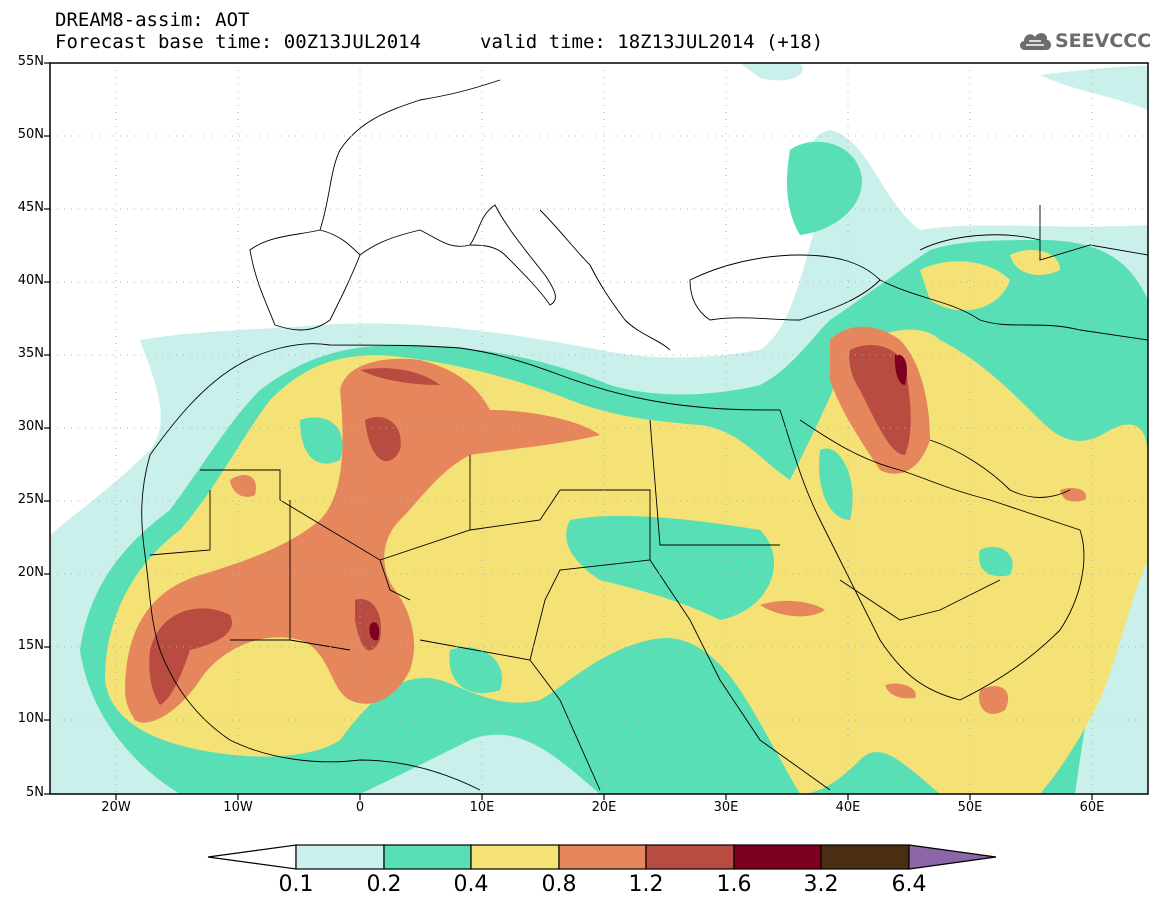 The image size is (1165, 905). I want to click on lon-label: 20W, so click(116, 807).